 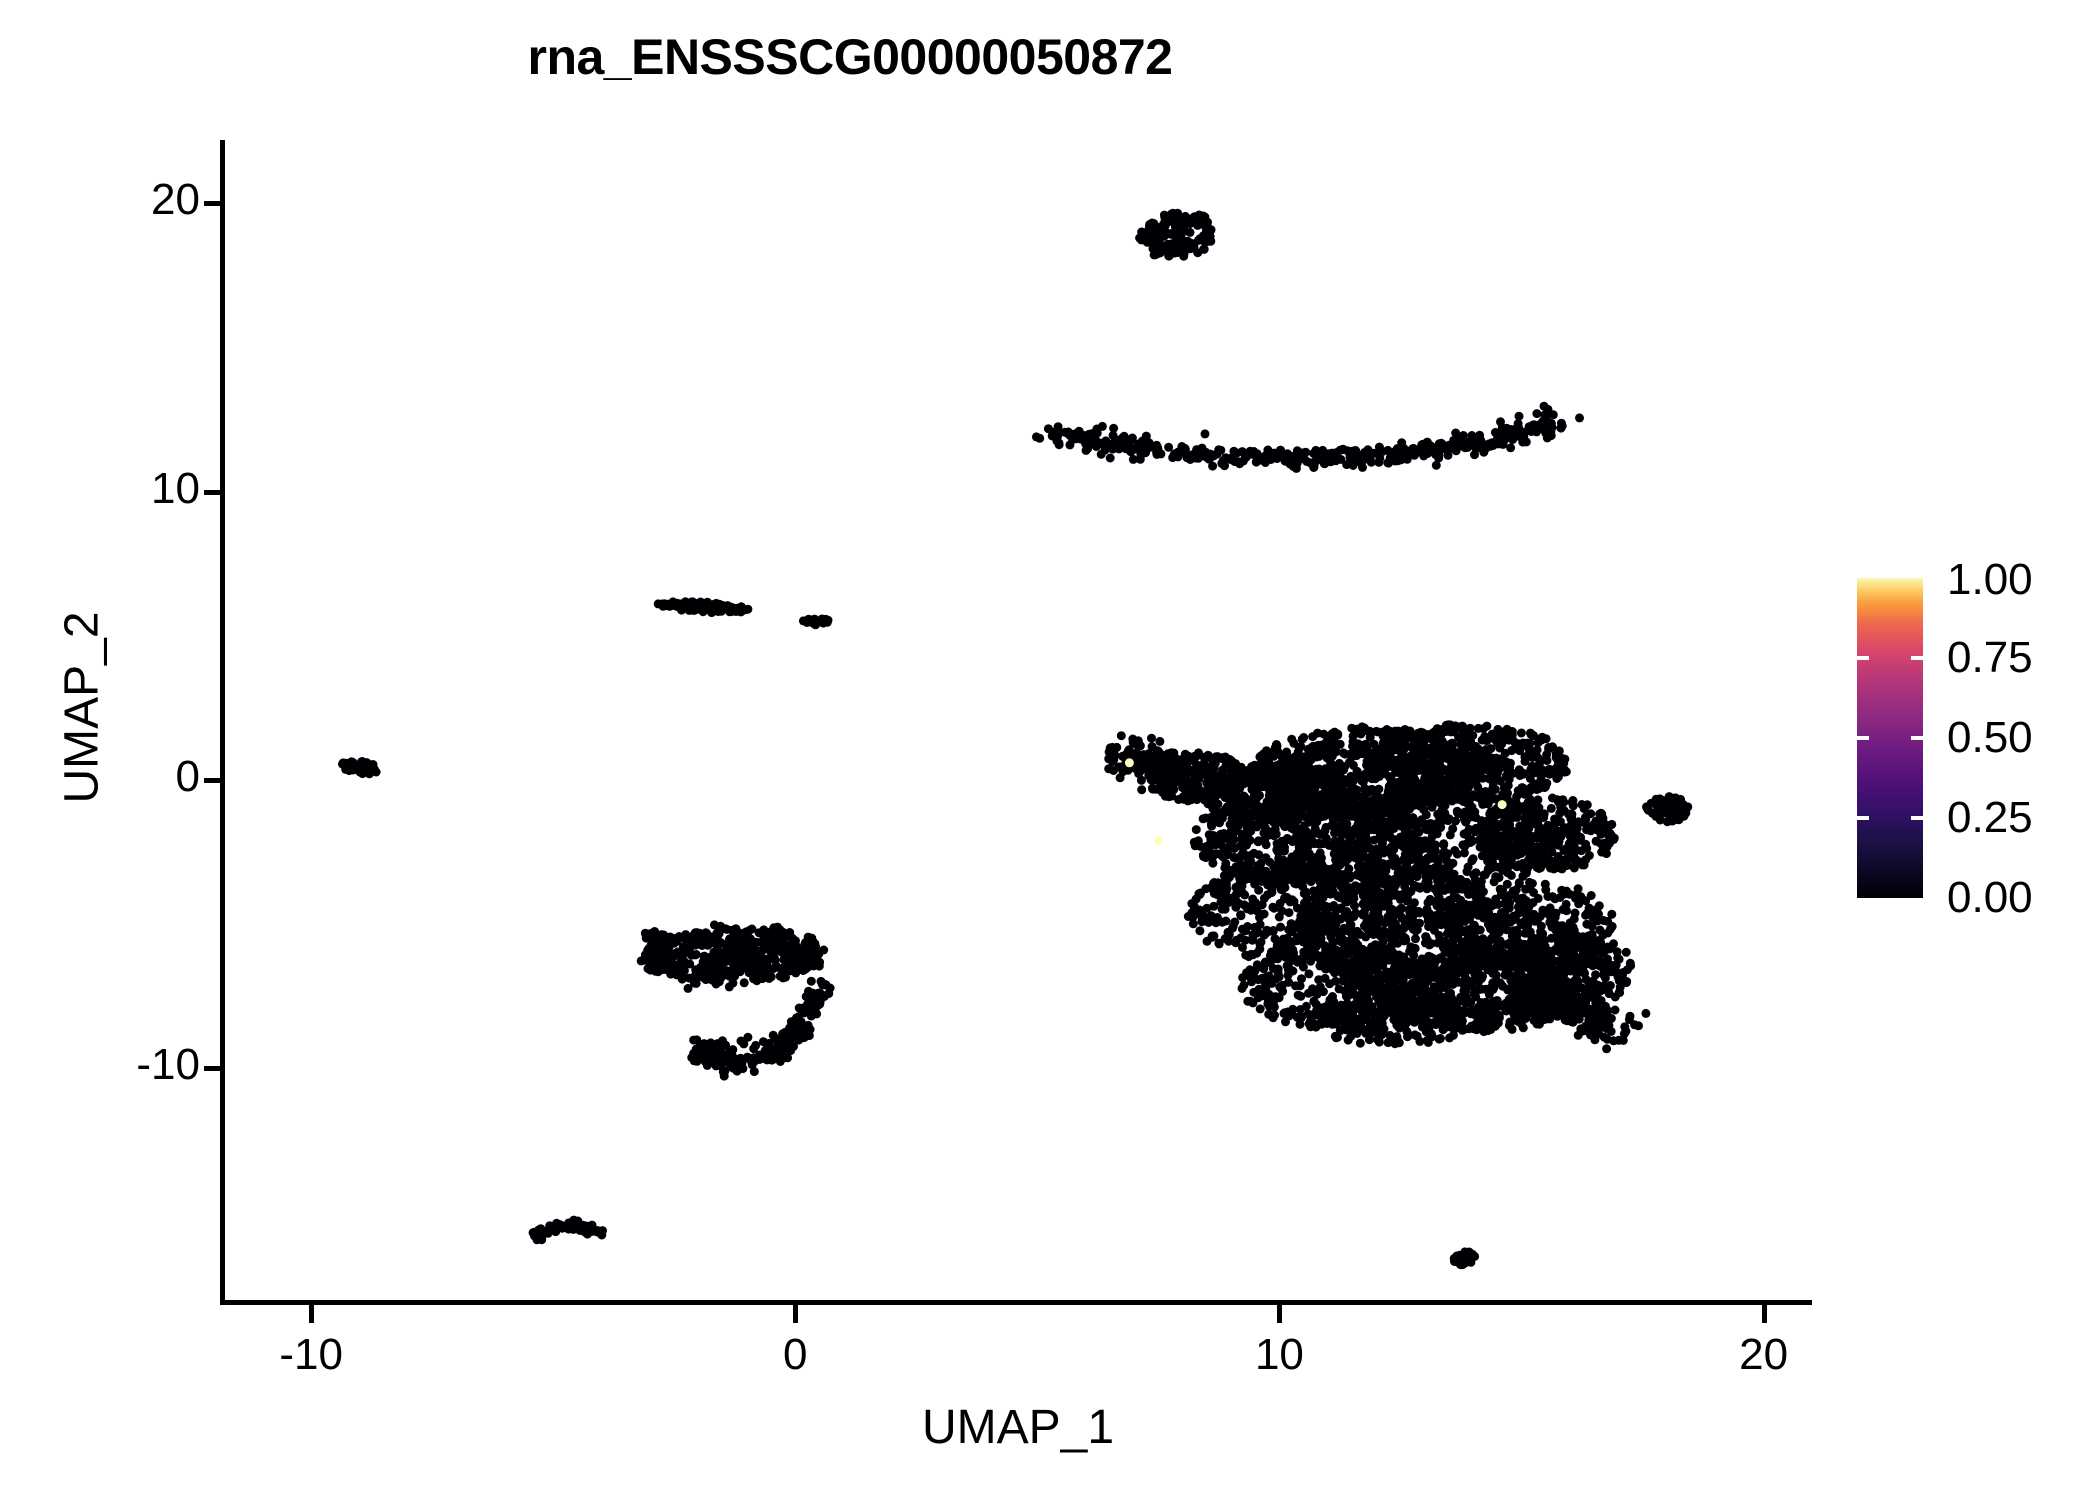 What do you see at coordinates (1863, 738) in the screenshot?
I see `colorbar-tick-050-left` at bounding box center [1863, 738].